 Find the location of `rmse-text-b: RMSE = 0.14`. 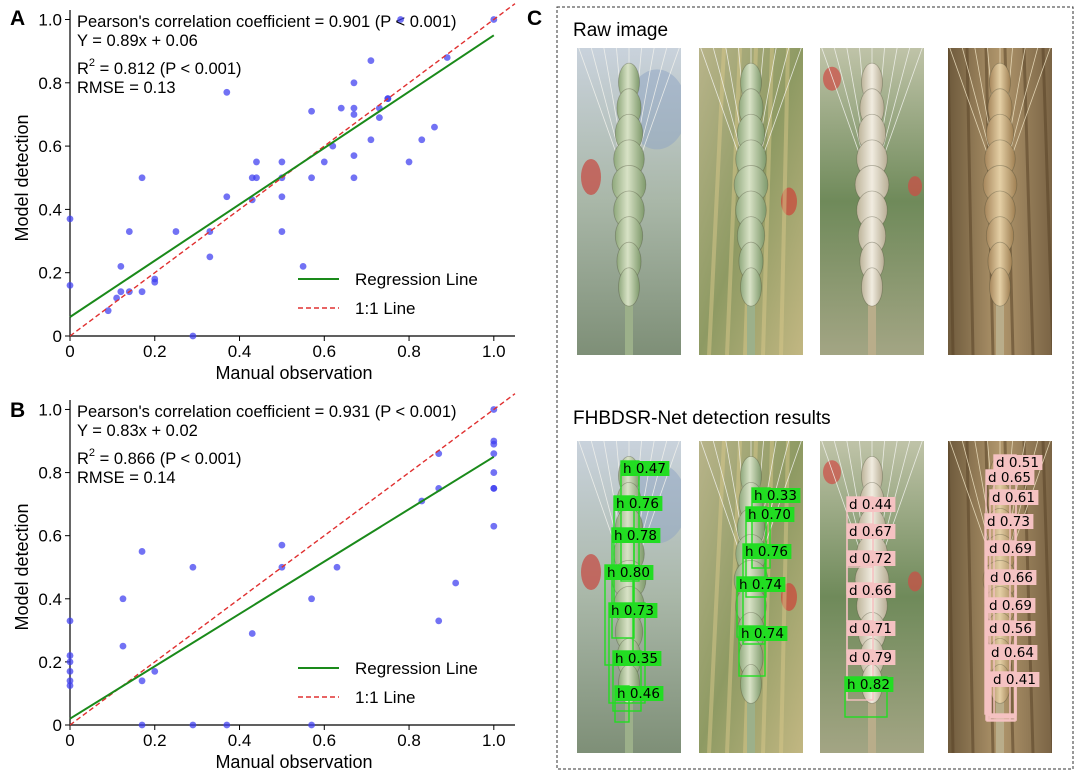

rmse-text-b: RMSE = 0.14 is located at coordinates (126, 478).